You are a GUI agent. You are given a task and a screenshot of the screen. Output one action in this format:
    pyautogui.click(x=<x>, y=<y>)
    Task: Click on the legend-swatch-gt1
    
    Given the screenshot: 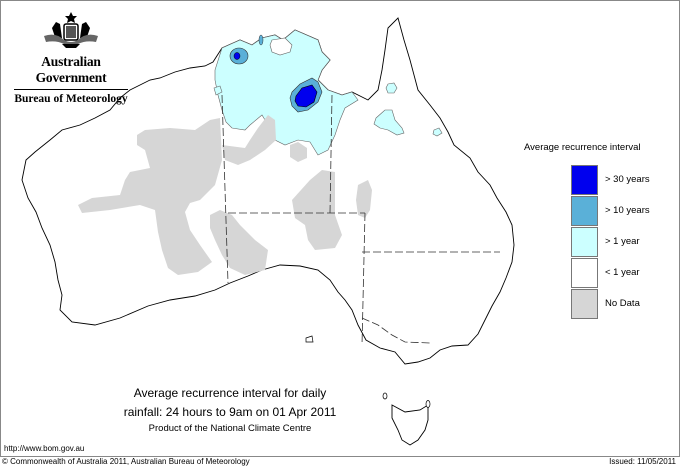 What is the action you would take?
    pyautogui.click(x=584, y=241)
    